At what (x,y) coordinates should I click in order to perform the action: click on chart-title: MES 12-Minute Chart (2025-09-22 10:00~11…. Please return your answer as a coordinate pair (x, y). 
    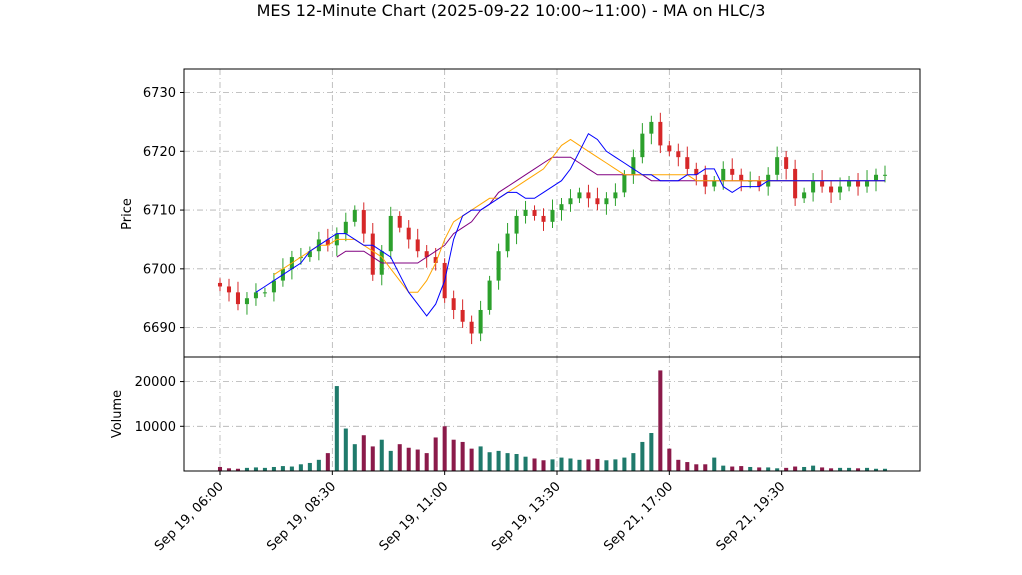
    Looking at the image, I should click on (511, 10).